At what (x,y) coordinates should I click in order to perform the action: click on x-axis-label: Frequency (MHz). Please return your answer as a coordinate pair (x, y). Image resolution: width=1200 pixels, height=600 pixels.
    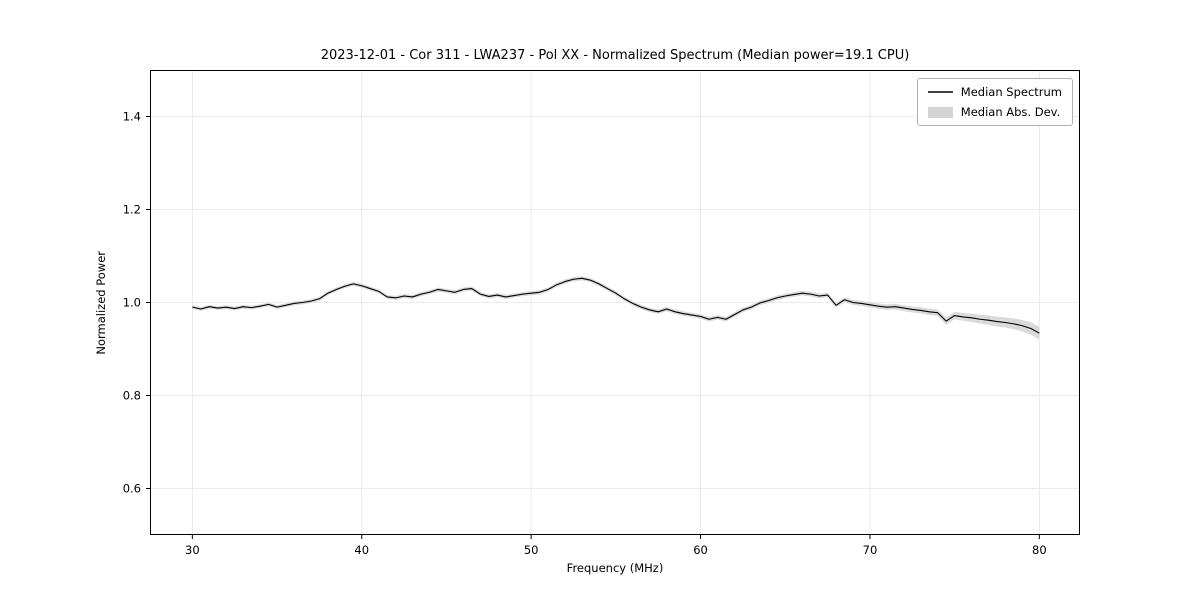
    Looking at the image, I should click on (615, 568).